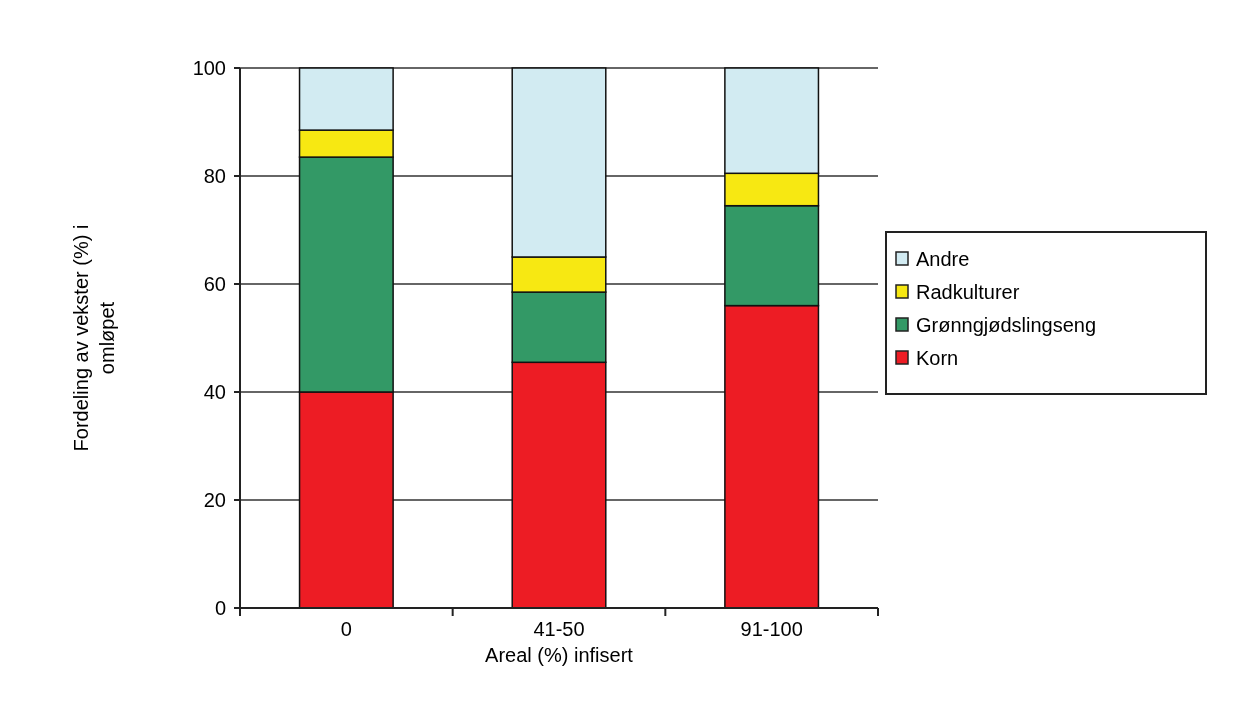 This screenshot has width=1252, height=702. Describe the element at coordinates (214, 500) in the screenshot. I see `y-tick-label: 20` at that location.